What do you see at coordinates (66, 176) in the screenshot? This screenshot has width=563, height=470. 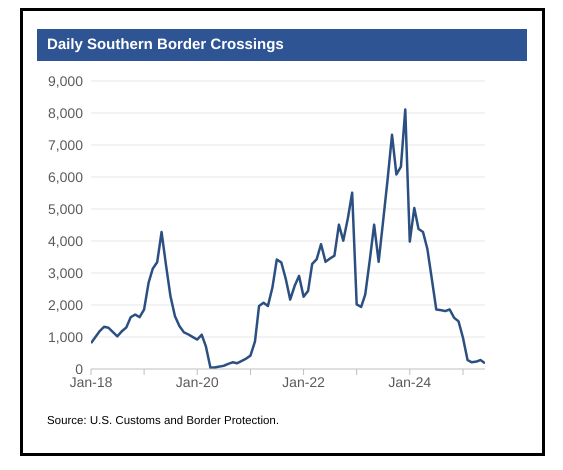 I see `y-tick-label: 6,000` at bounding box center [66, 176].